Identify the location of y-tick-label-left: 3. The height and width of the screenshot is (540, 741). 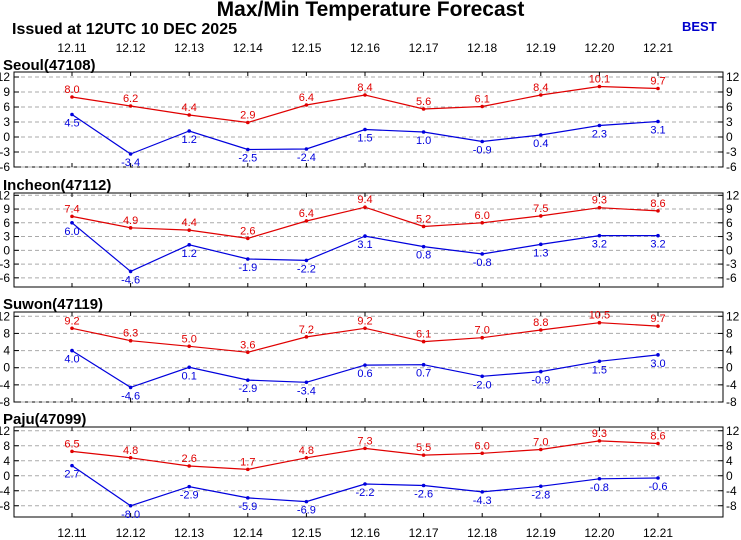
(6, 122).